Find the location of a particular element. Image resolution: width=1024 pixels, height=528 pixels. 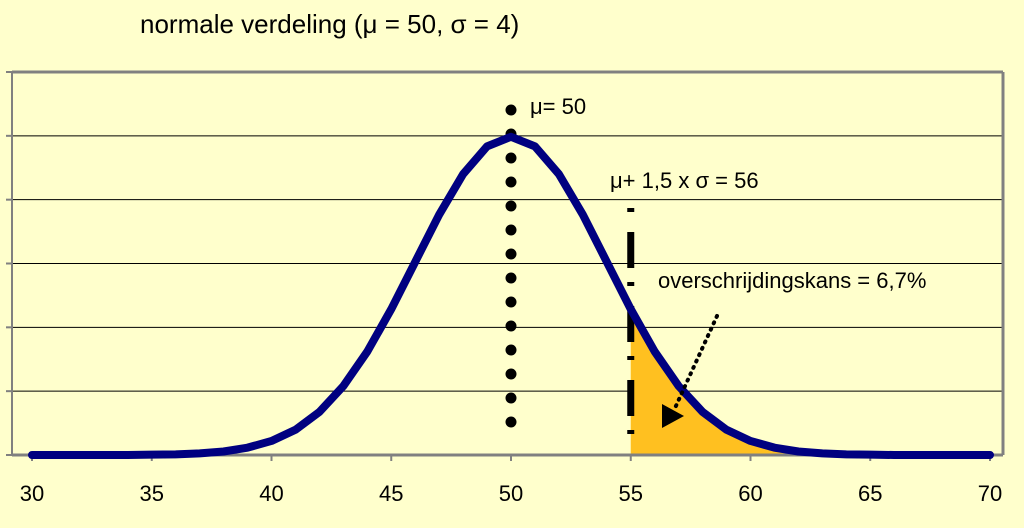

x-tick-label: 60 is located at coordinates (750, 493).